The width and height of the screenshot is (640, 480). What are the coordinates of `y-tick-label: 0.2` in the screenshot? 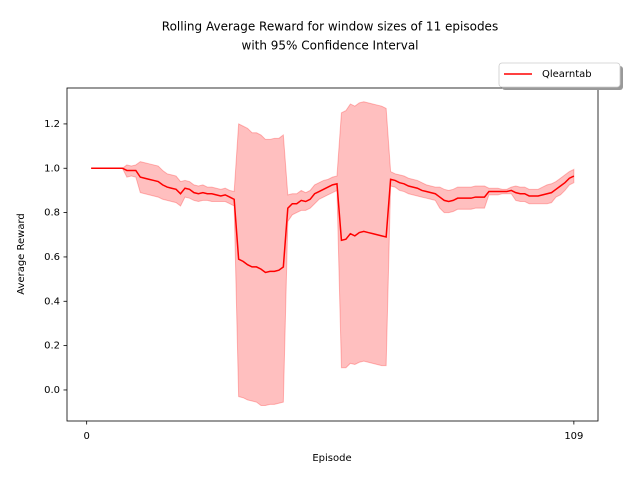 It's located at (52, 346).